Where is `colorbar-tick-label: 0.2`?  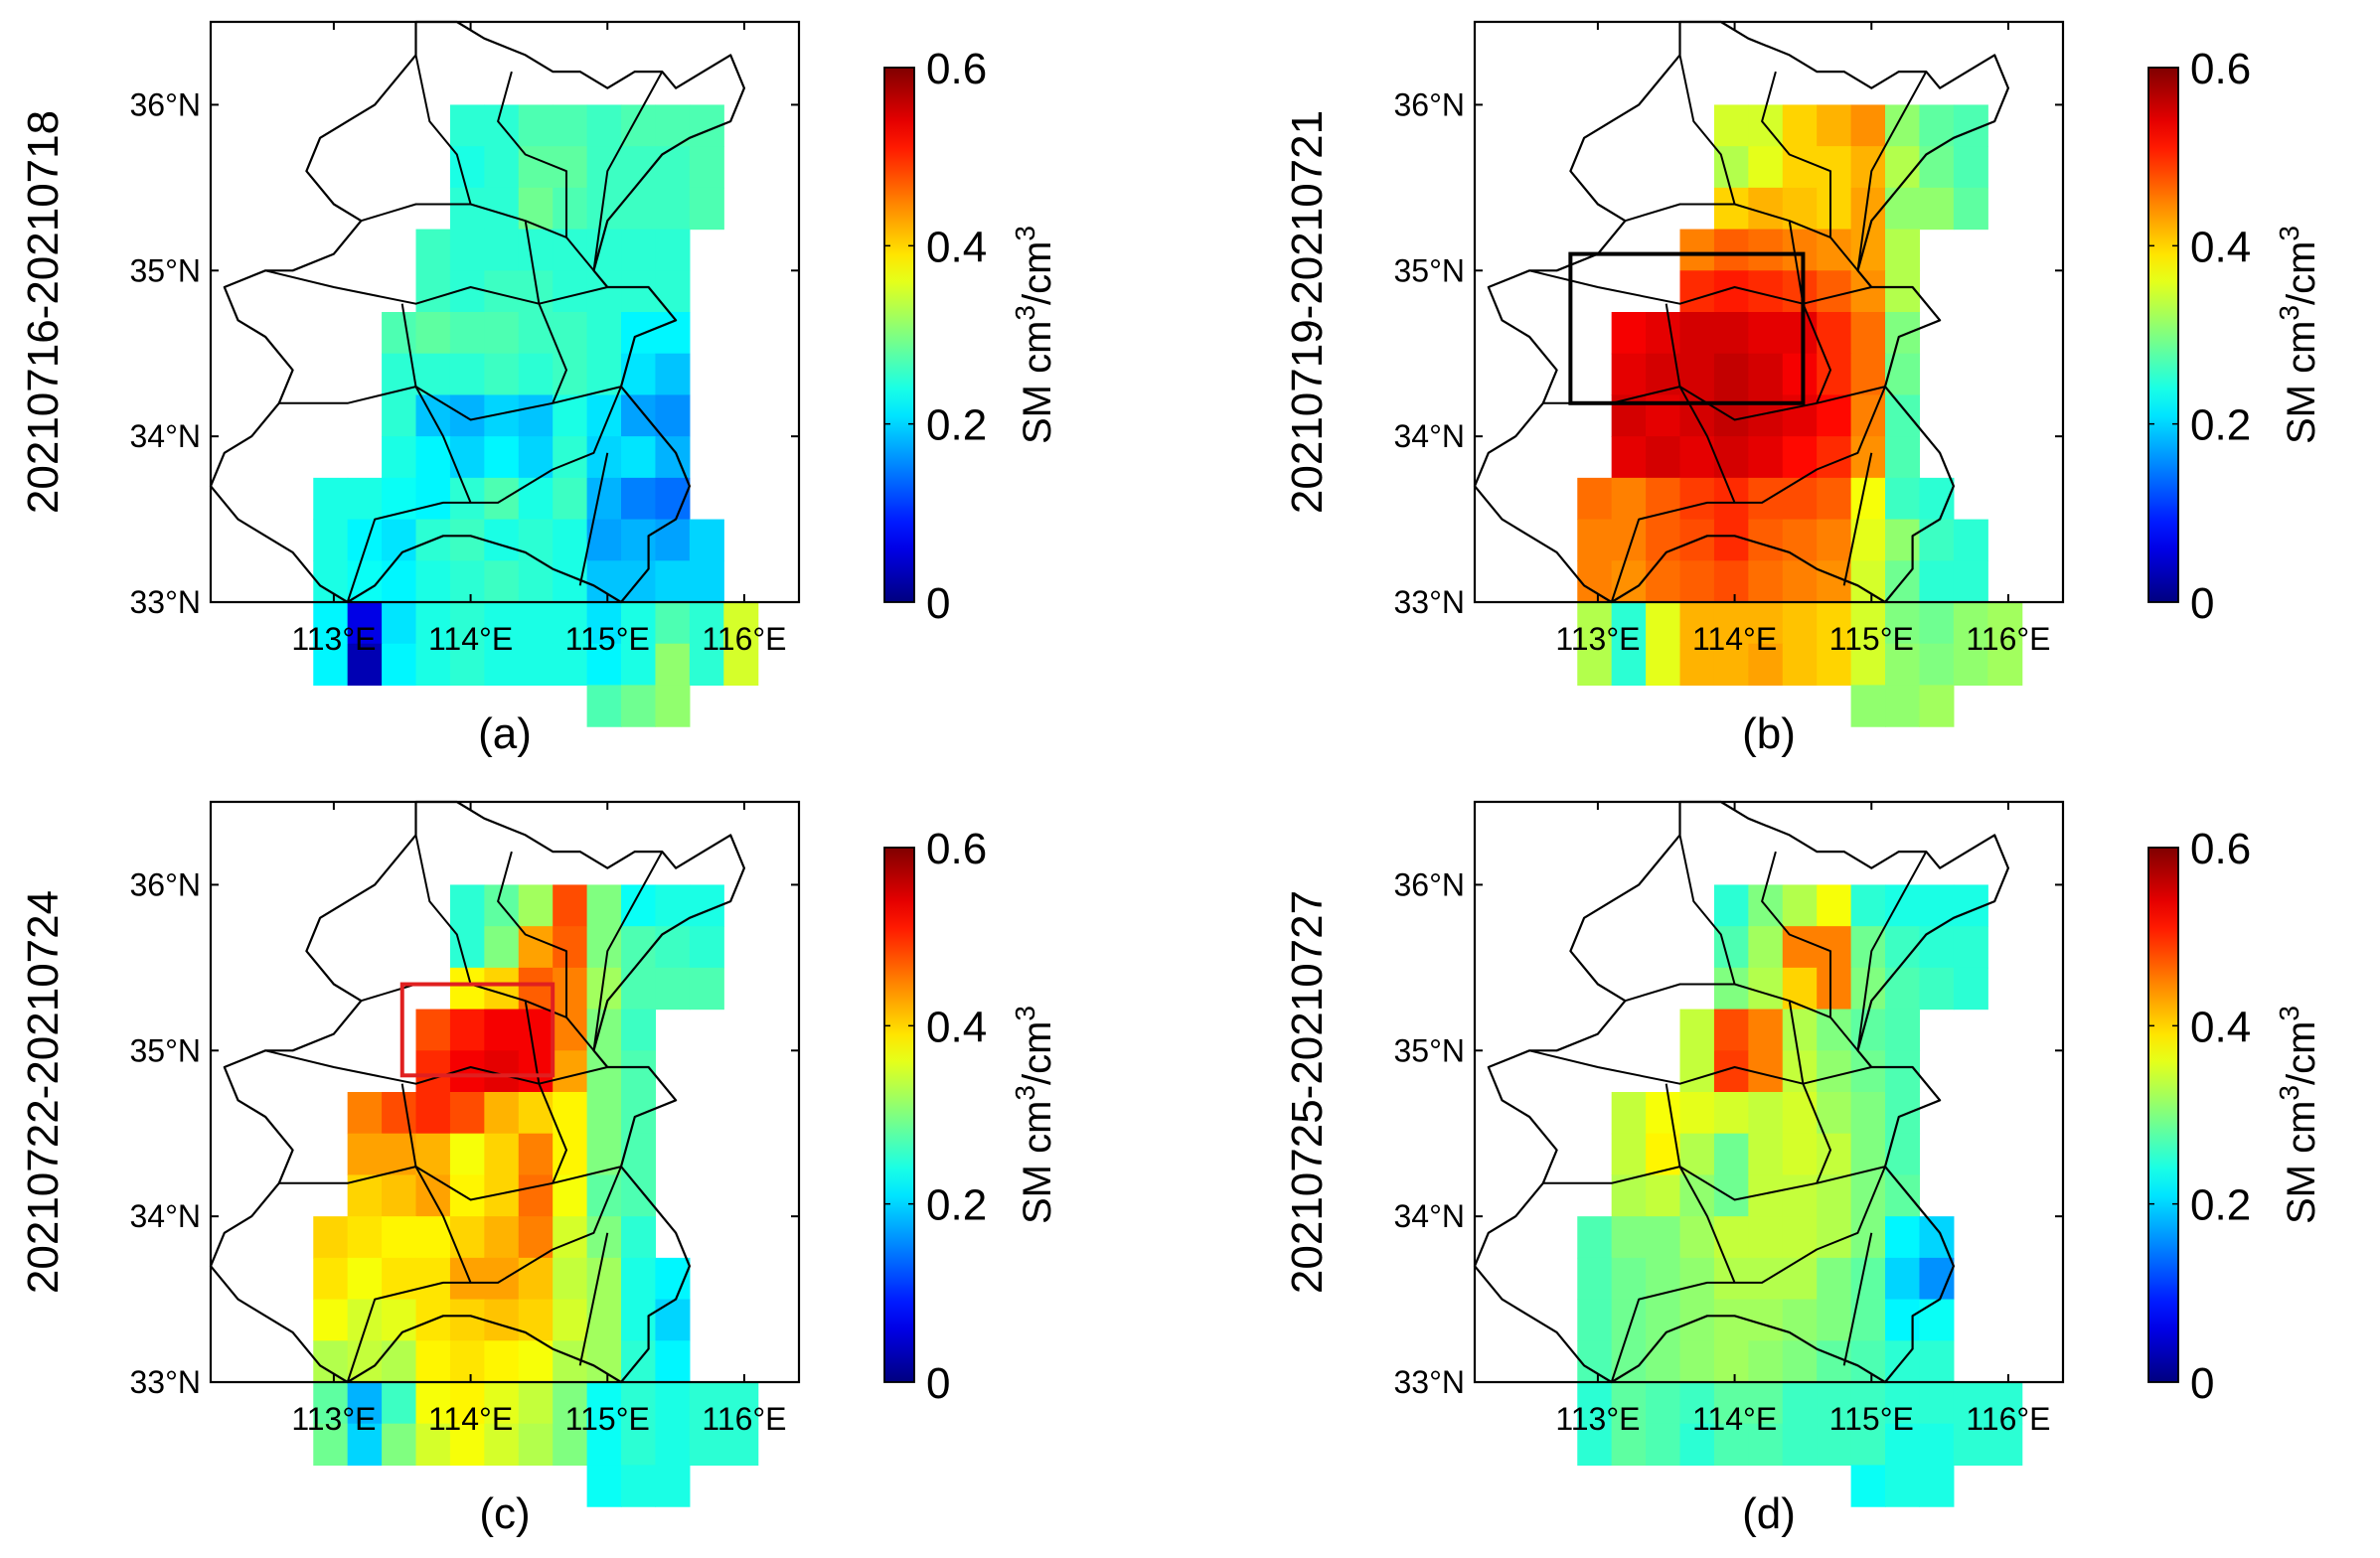 colorbar-tick-label: 0.2 is located at coordinates (956, 425).